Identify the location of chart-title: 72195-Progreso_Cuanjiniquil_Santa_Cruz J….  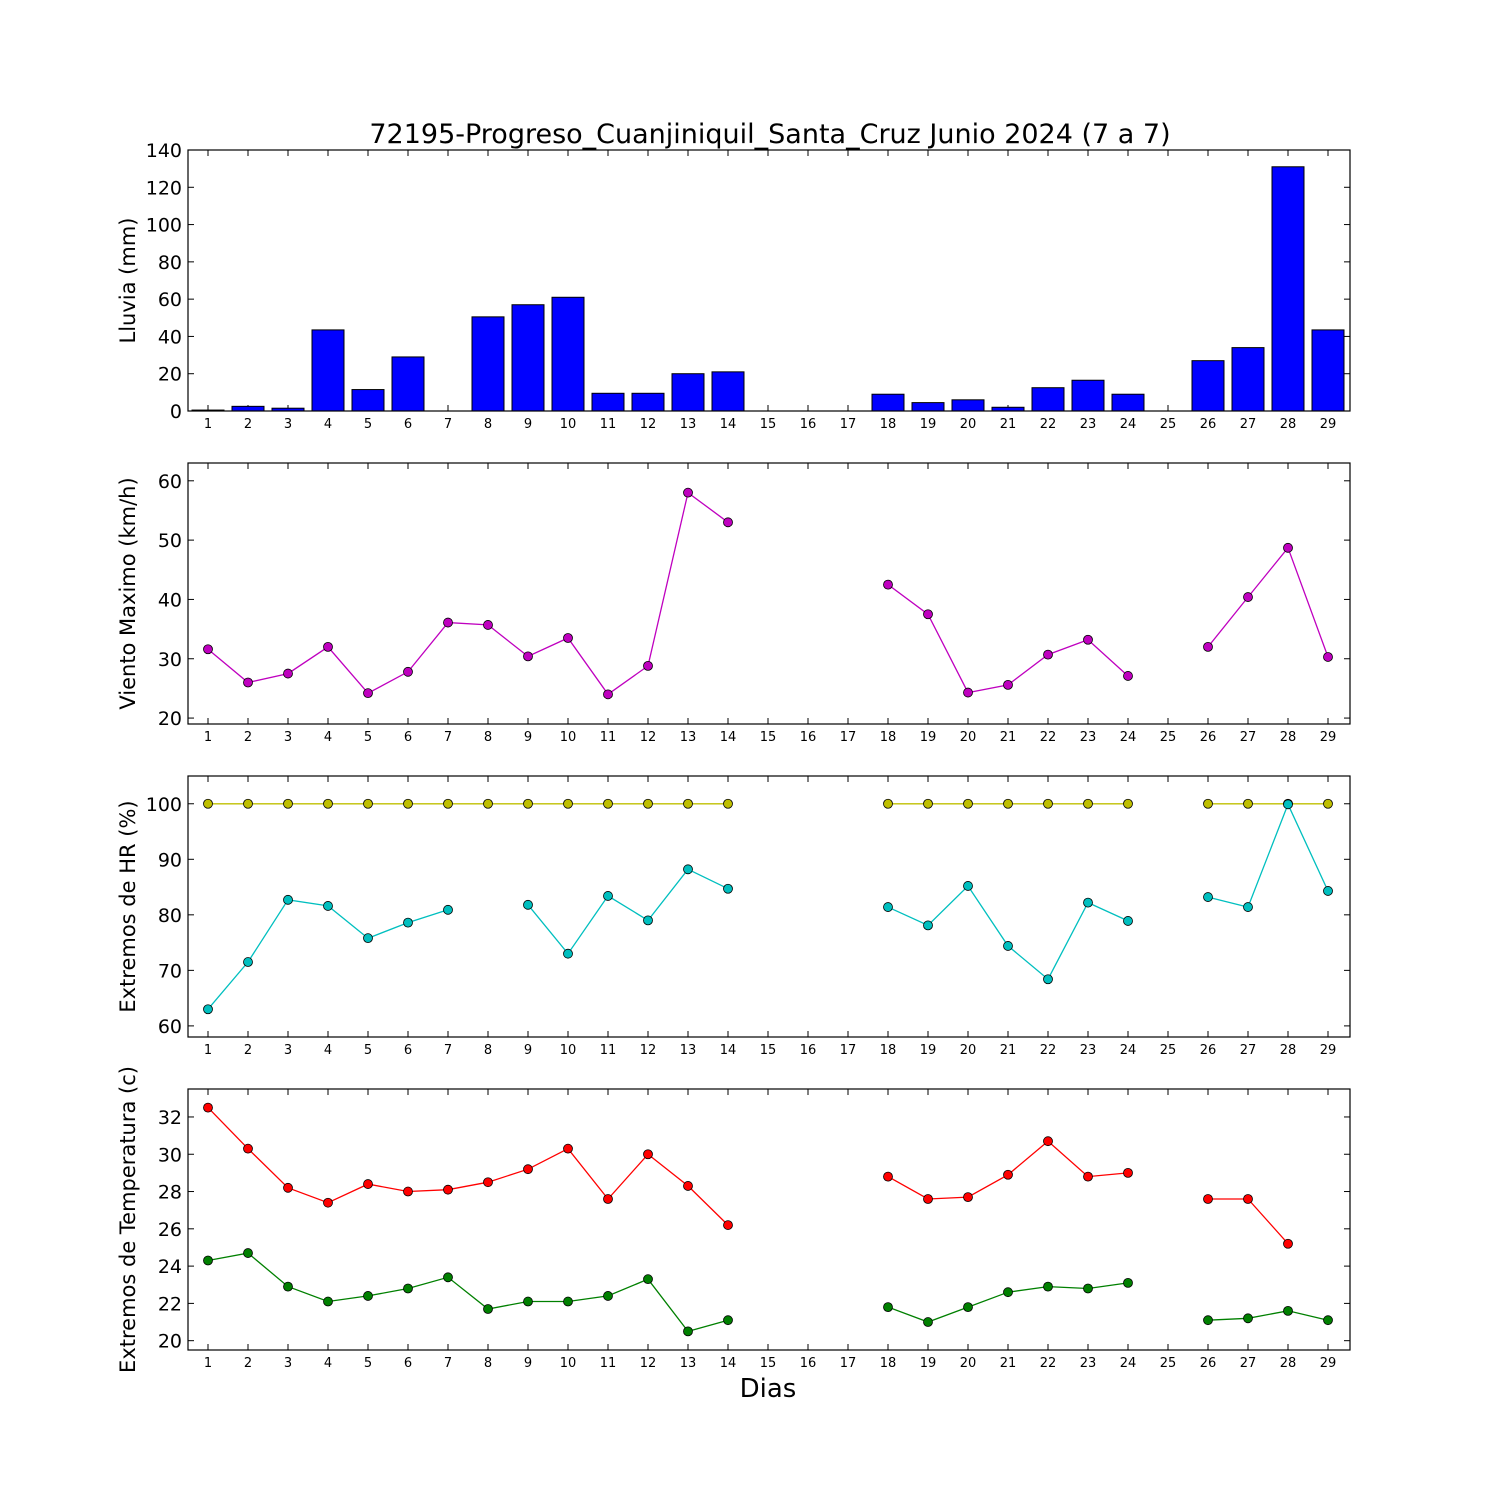
(769, 134).